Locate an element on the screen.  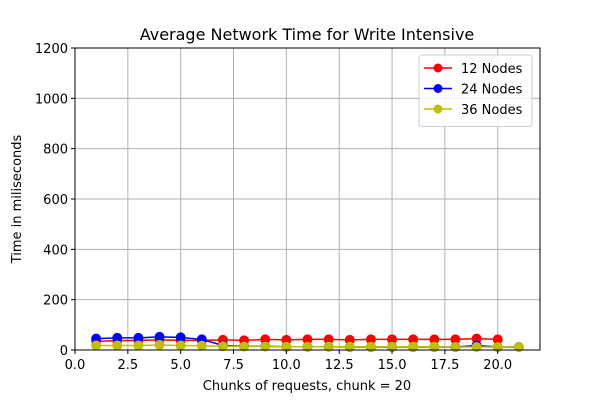
x-tick-label: 0.0 is located at coordinates (75, 365).